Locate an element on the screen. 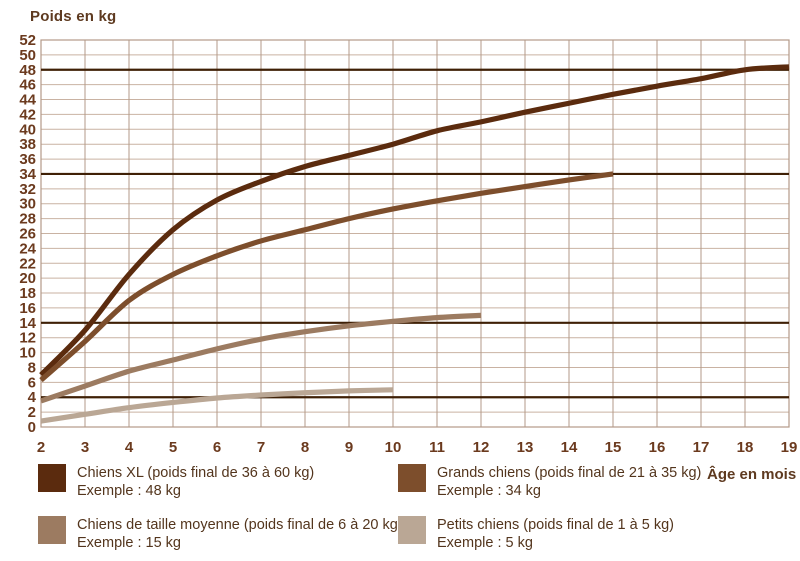 The width and height of the screenshot is (800, 561). y-tick-label: 22 is located at coordinates (27, 263).